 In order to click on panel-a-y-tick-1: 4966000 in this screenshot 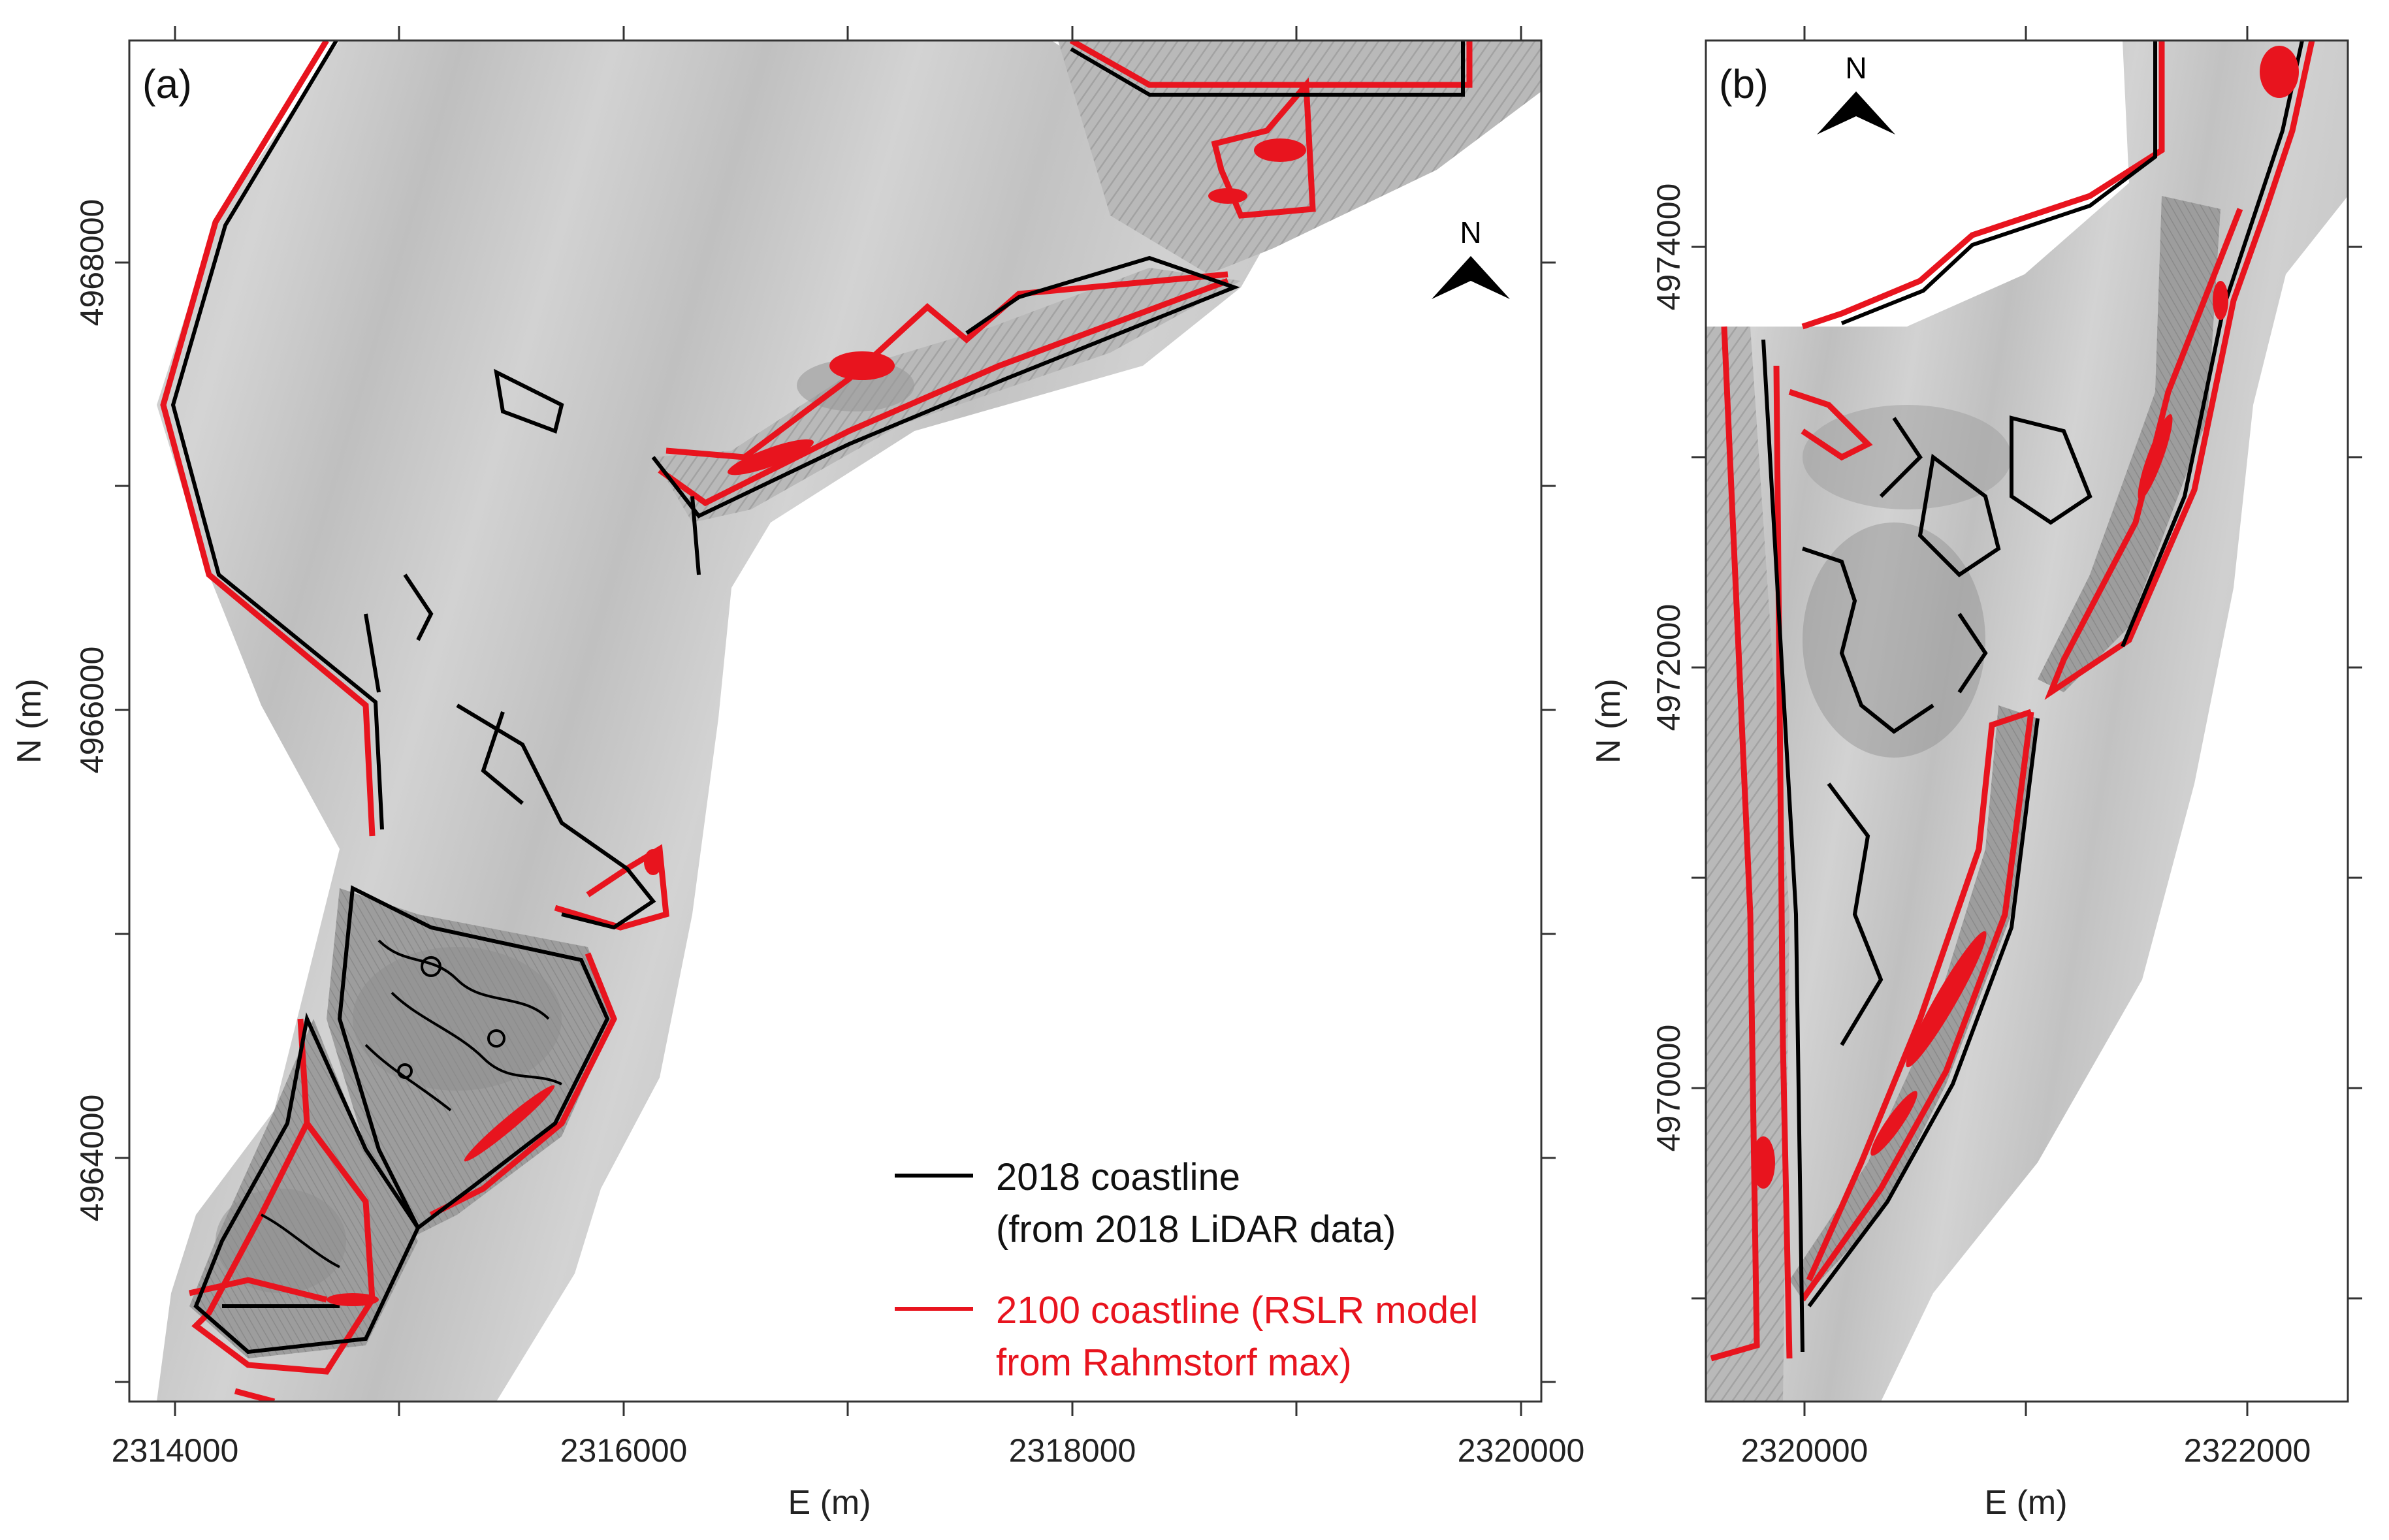, I will do `click(92, 710)`.